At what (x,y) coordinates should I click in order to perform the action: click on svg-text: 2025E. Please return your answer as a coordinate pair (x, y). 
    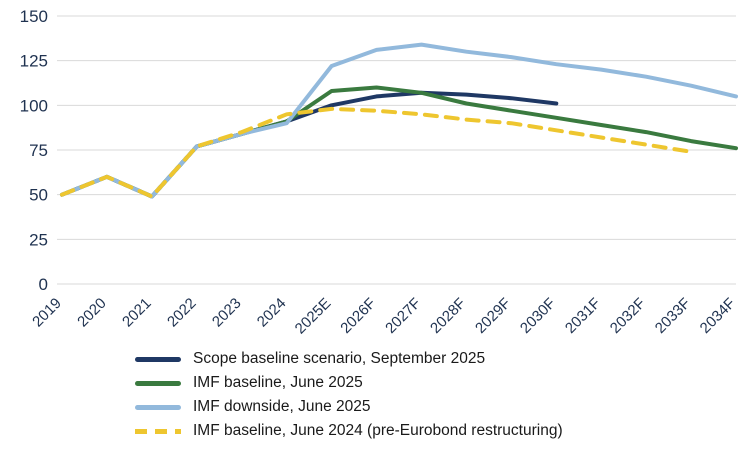
    Looking at the image, I should click on (313, 316).